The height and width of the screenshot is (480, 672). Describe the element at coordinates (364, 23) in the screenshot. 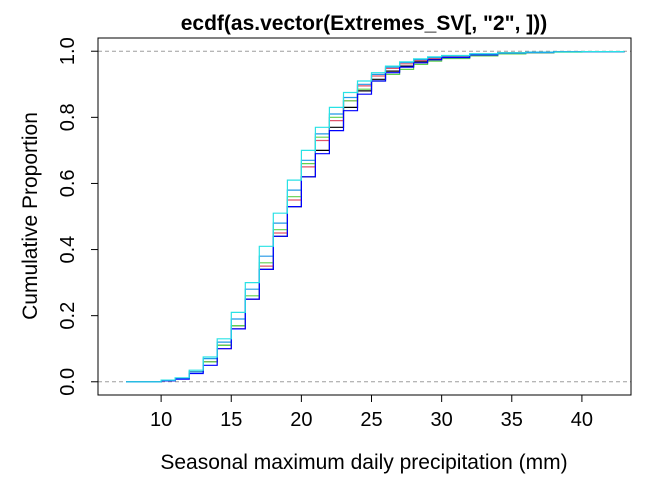

I see `chart-title: ecdf(as.vector(Extremes_SV[, "2", ]))` at that location.